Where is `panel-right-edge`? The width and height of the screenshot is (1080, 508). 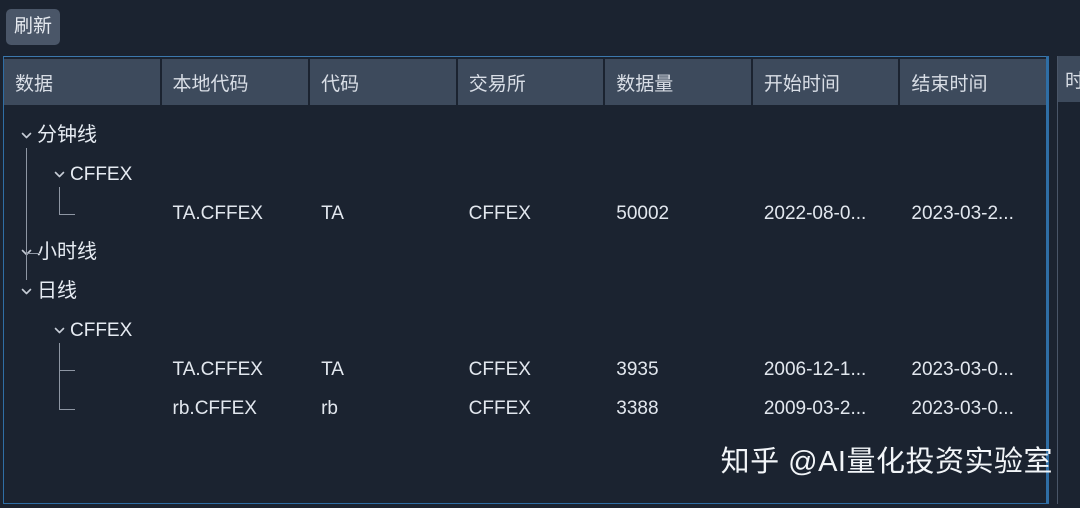
panel-right-edge is located at coordinates (1047, 280).